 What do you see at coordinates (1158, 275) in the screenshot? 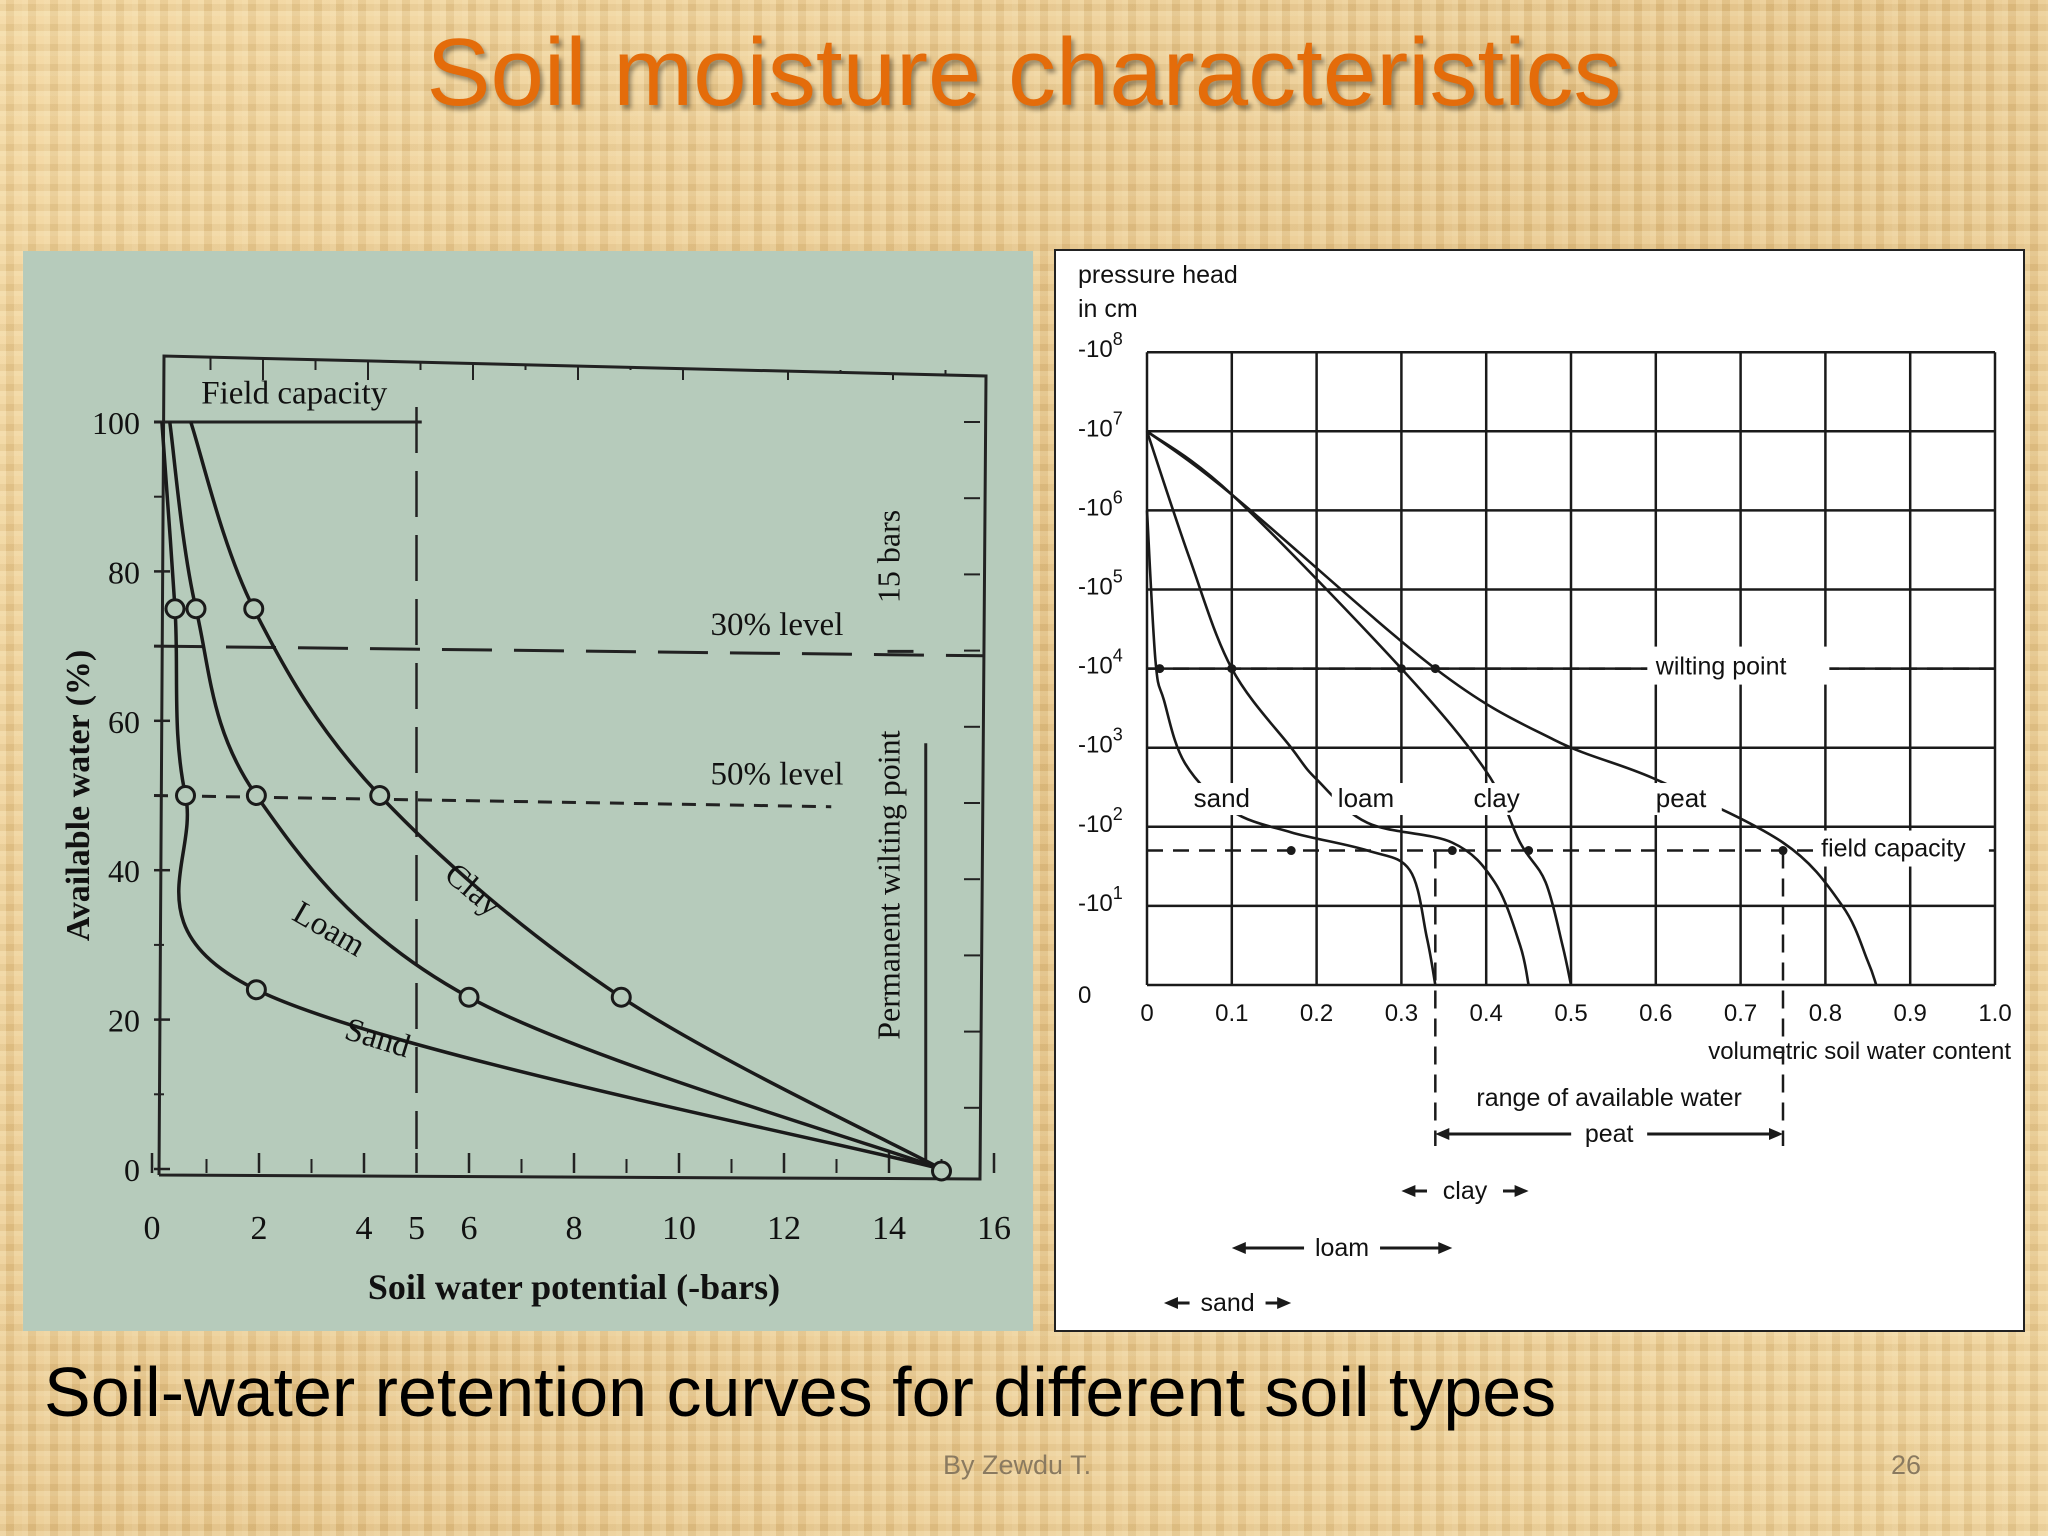
I see `y-axis-label-line1: pressure head` at bounding box center [1158, 275].